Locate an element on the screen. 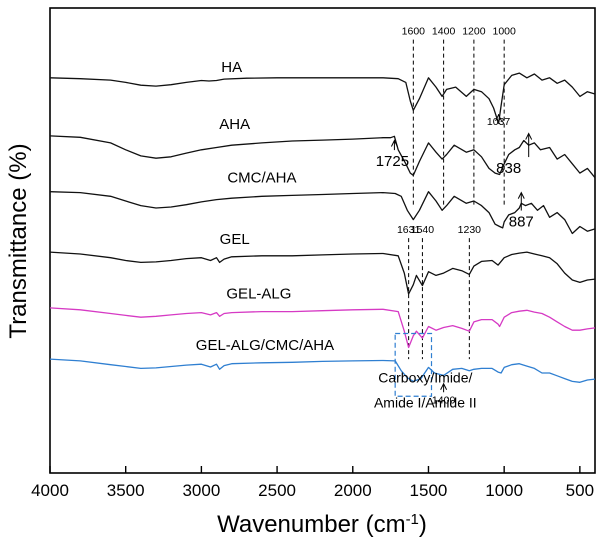 This screenshot has height=546, width=600. ref-label-1200: 1200 is located at coordinates (474, 32).